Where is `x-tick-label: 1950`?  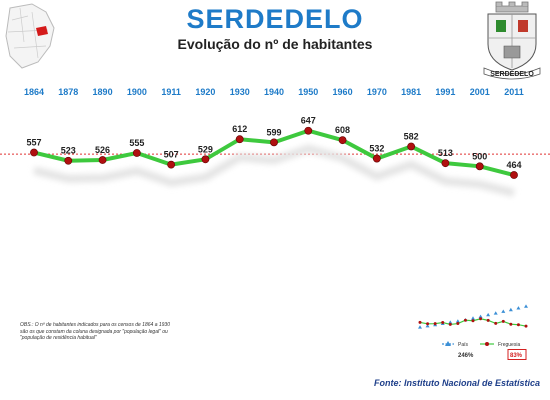 x-tick-label: 1950 is located at coordinates (308, 92).